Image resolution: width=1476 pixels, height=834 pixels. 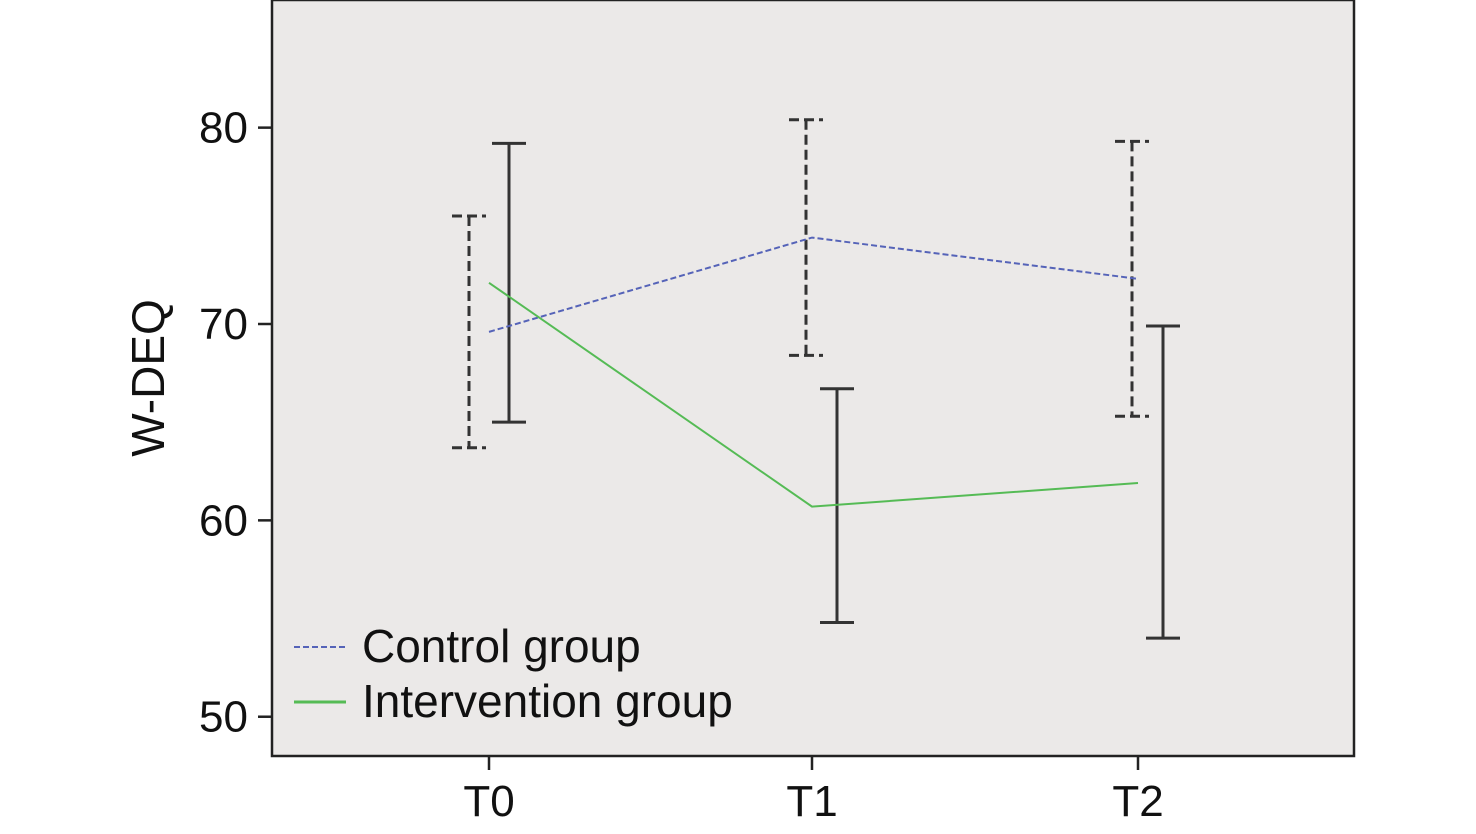 I want to click on x-axis: T0 T1 T2, so click(x=813, y=791).